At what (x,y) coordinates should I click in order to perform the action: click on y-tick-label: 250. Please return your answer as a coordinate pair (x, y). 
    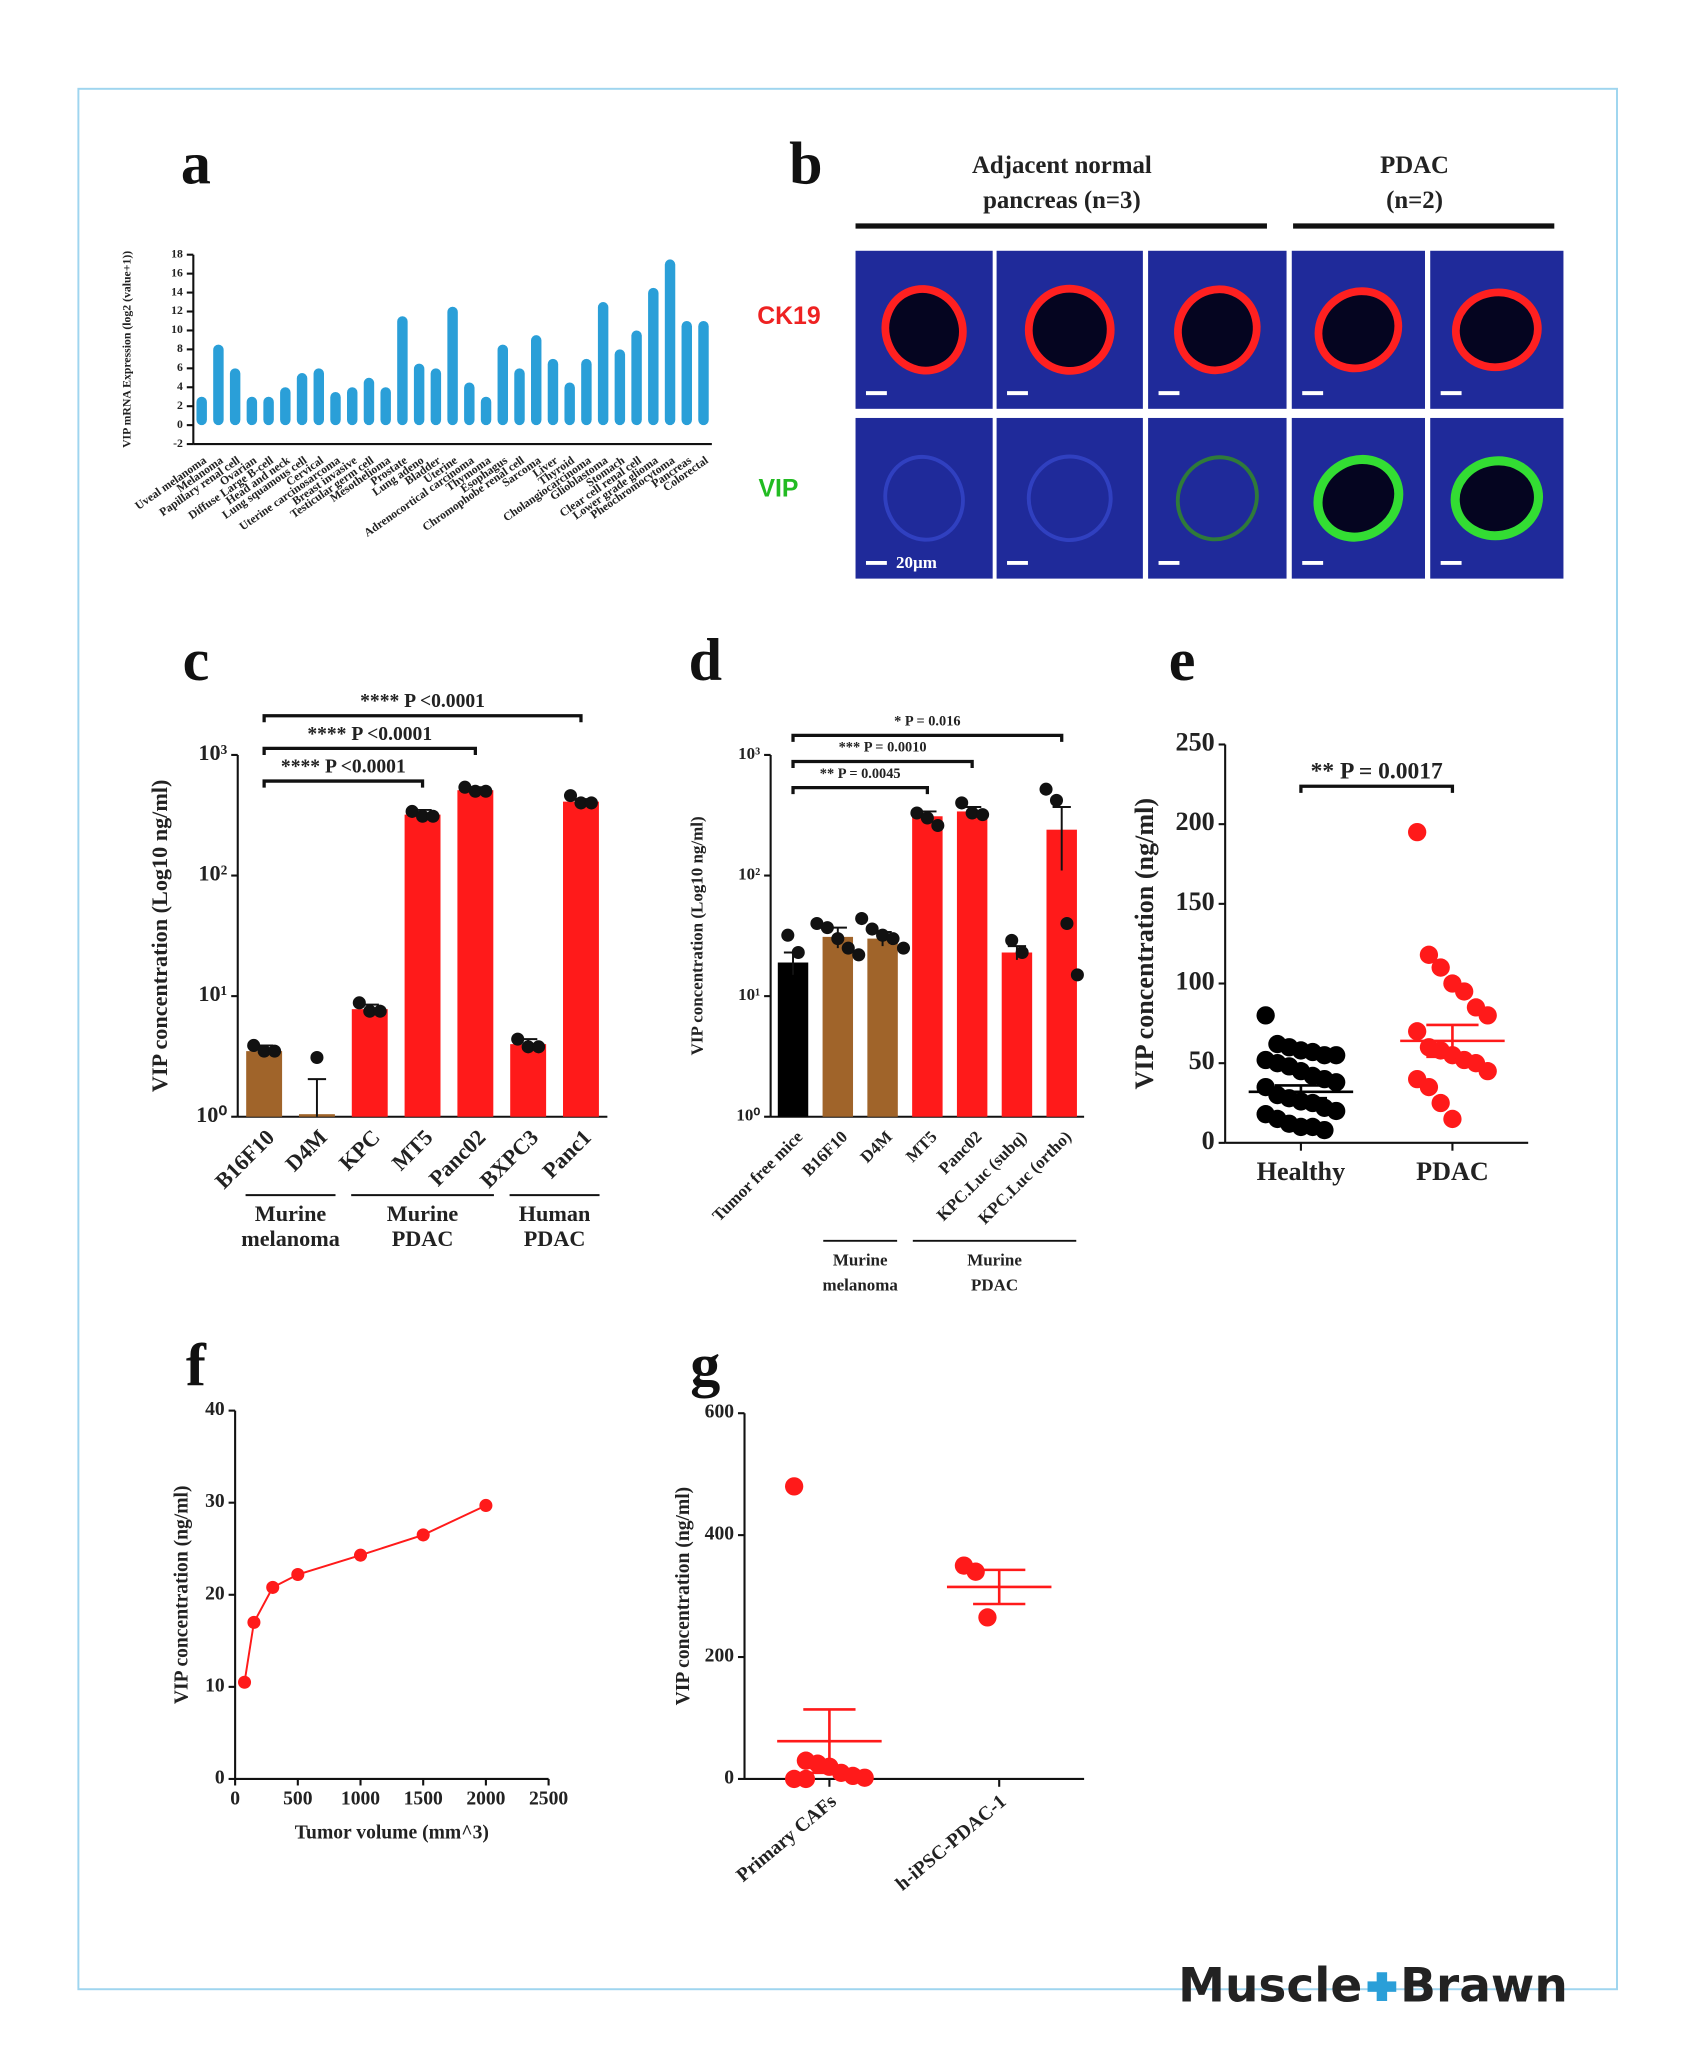
    Looking at the image, I should click on (1195, 741).